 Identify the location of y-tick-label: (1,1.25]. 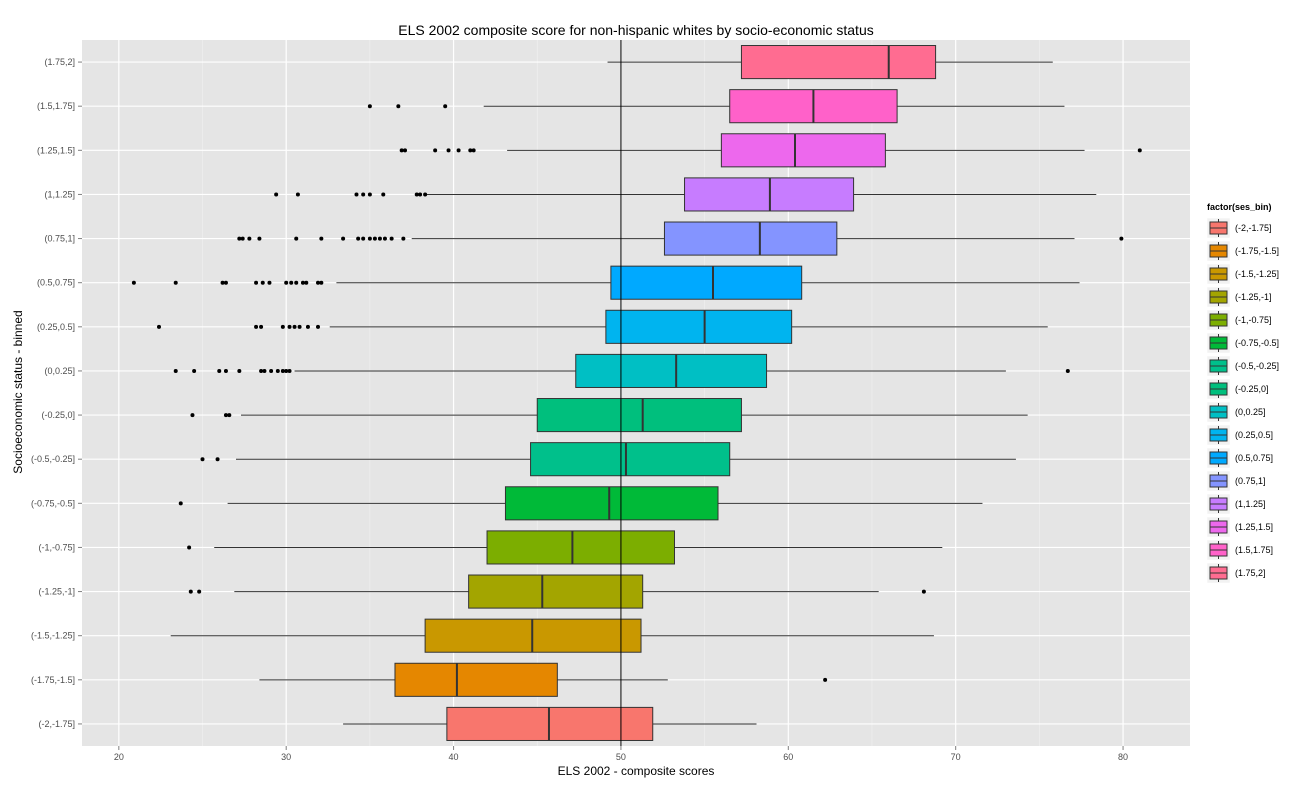
(59, 194).